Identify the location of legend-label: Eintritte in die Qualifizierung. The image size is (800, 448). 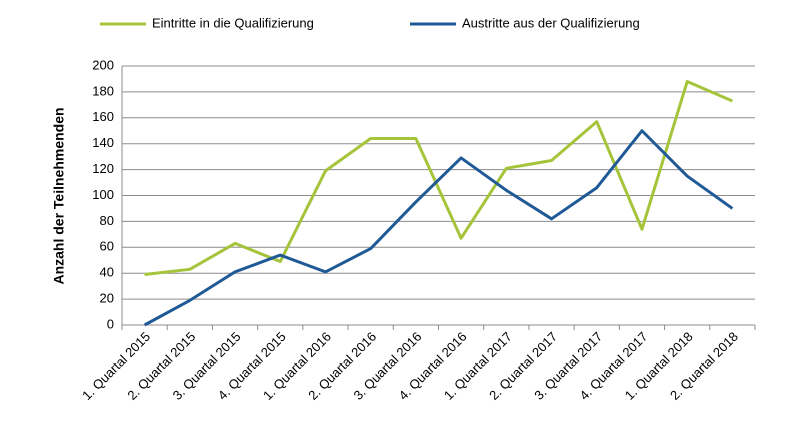
(233, 22).